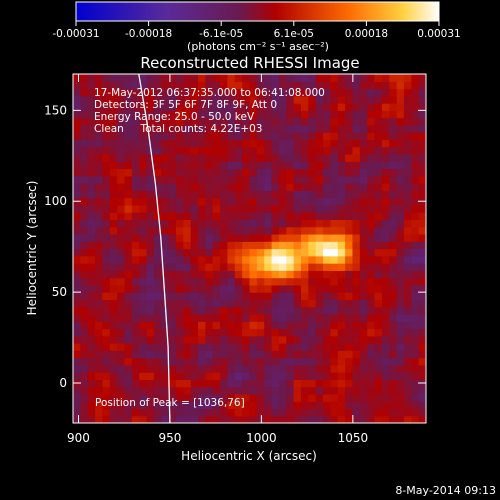 Image resolution: width=500 pixels, height=500 pixels. What do you see at coordinates (169, 438) in the screenshot?
I see `x-tick-label: 950` at bounding box center [169, 438].